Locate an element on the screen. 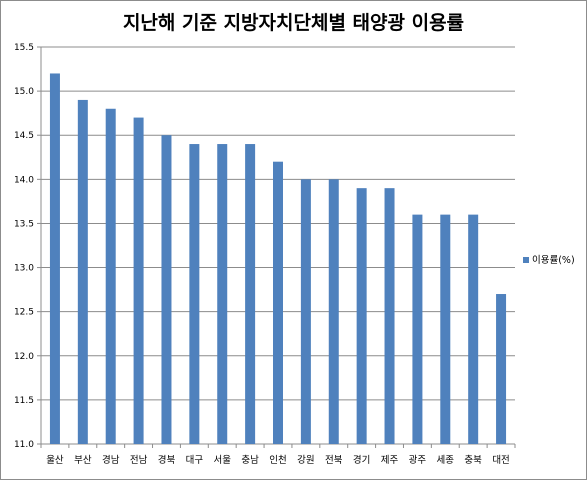 The width and height of the screenshot is (587, 480). x-tick-label: 강원 is located at coordinates (305, 460).